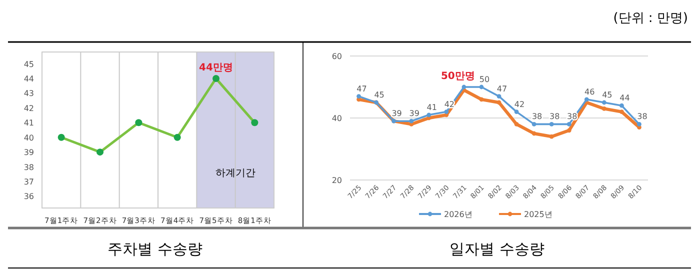 The height and width of the screenshot is (272, 699). Describe the element at coordinates (458, 214) in the screenshot. I see `legend-label: 2026년` at that location.